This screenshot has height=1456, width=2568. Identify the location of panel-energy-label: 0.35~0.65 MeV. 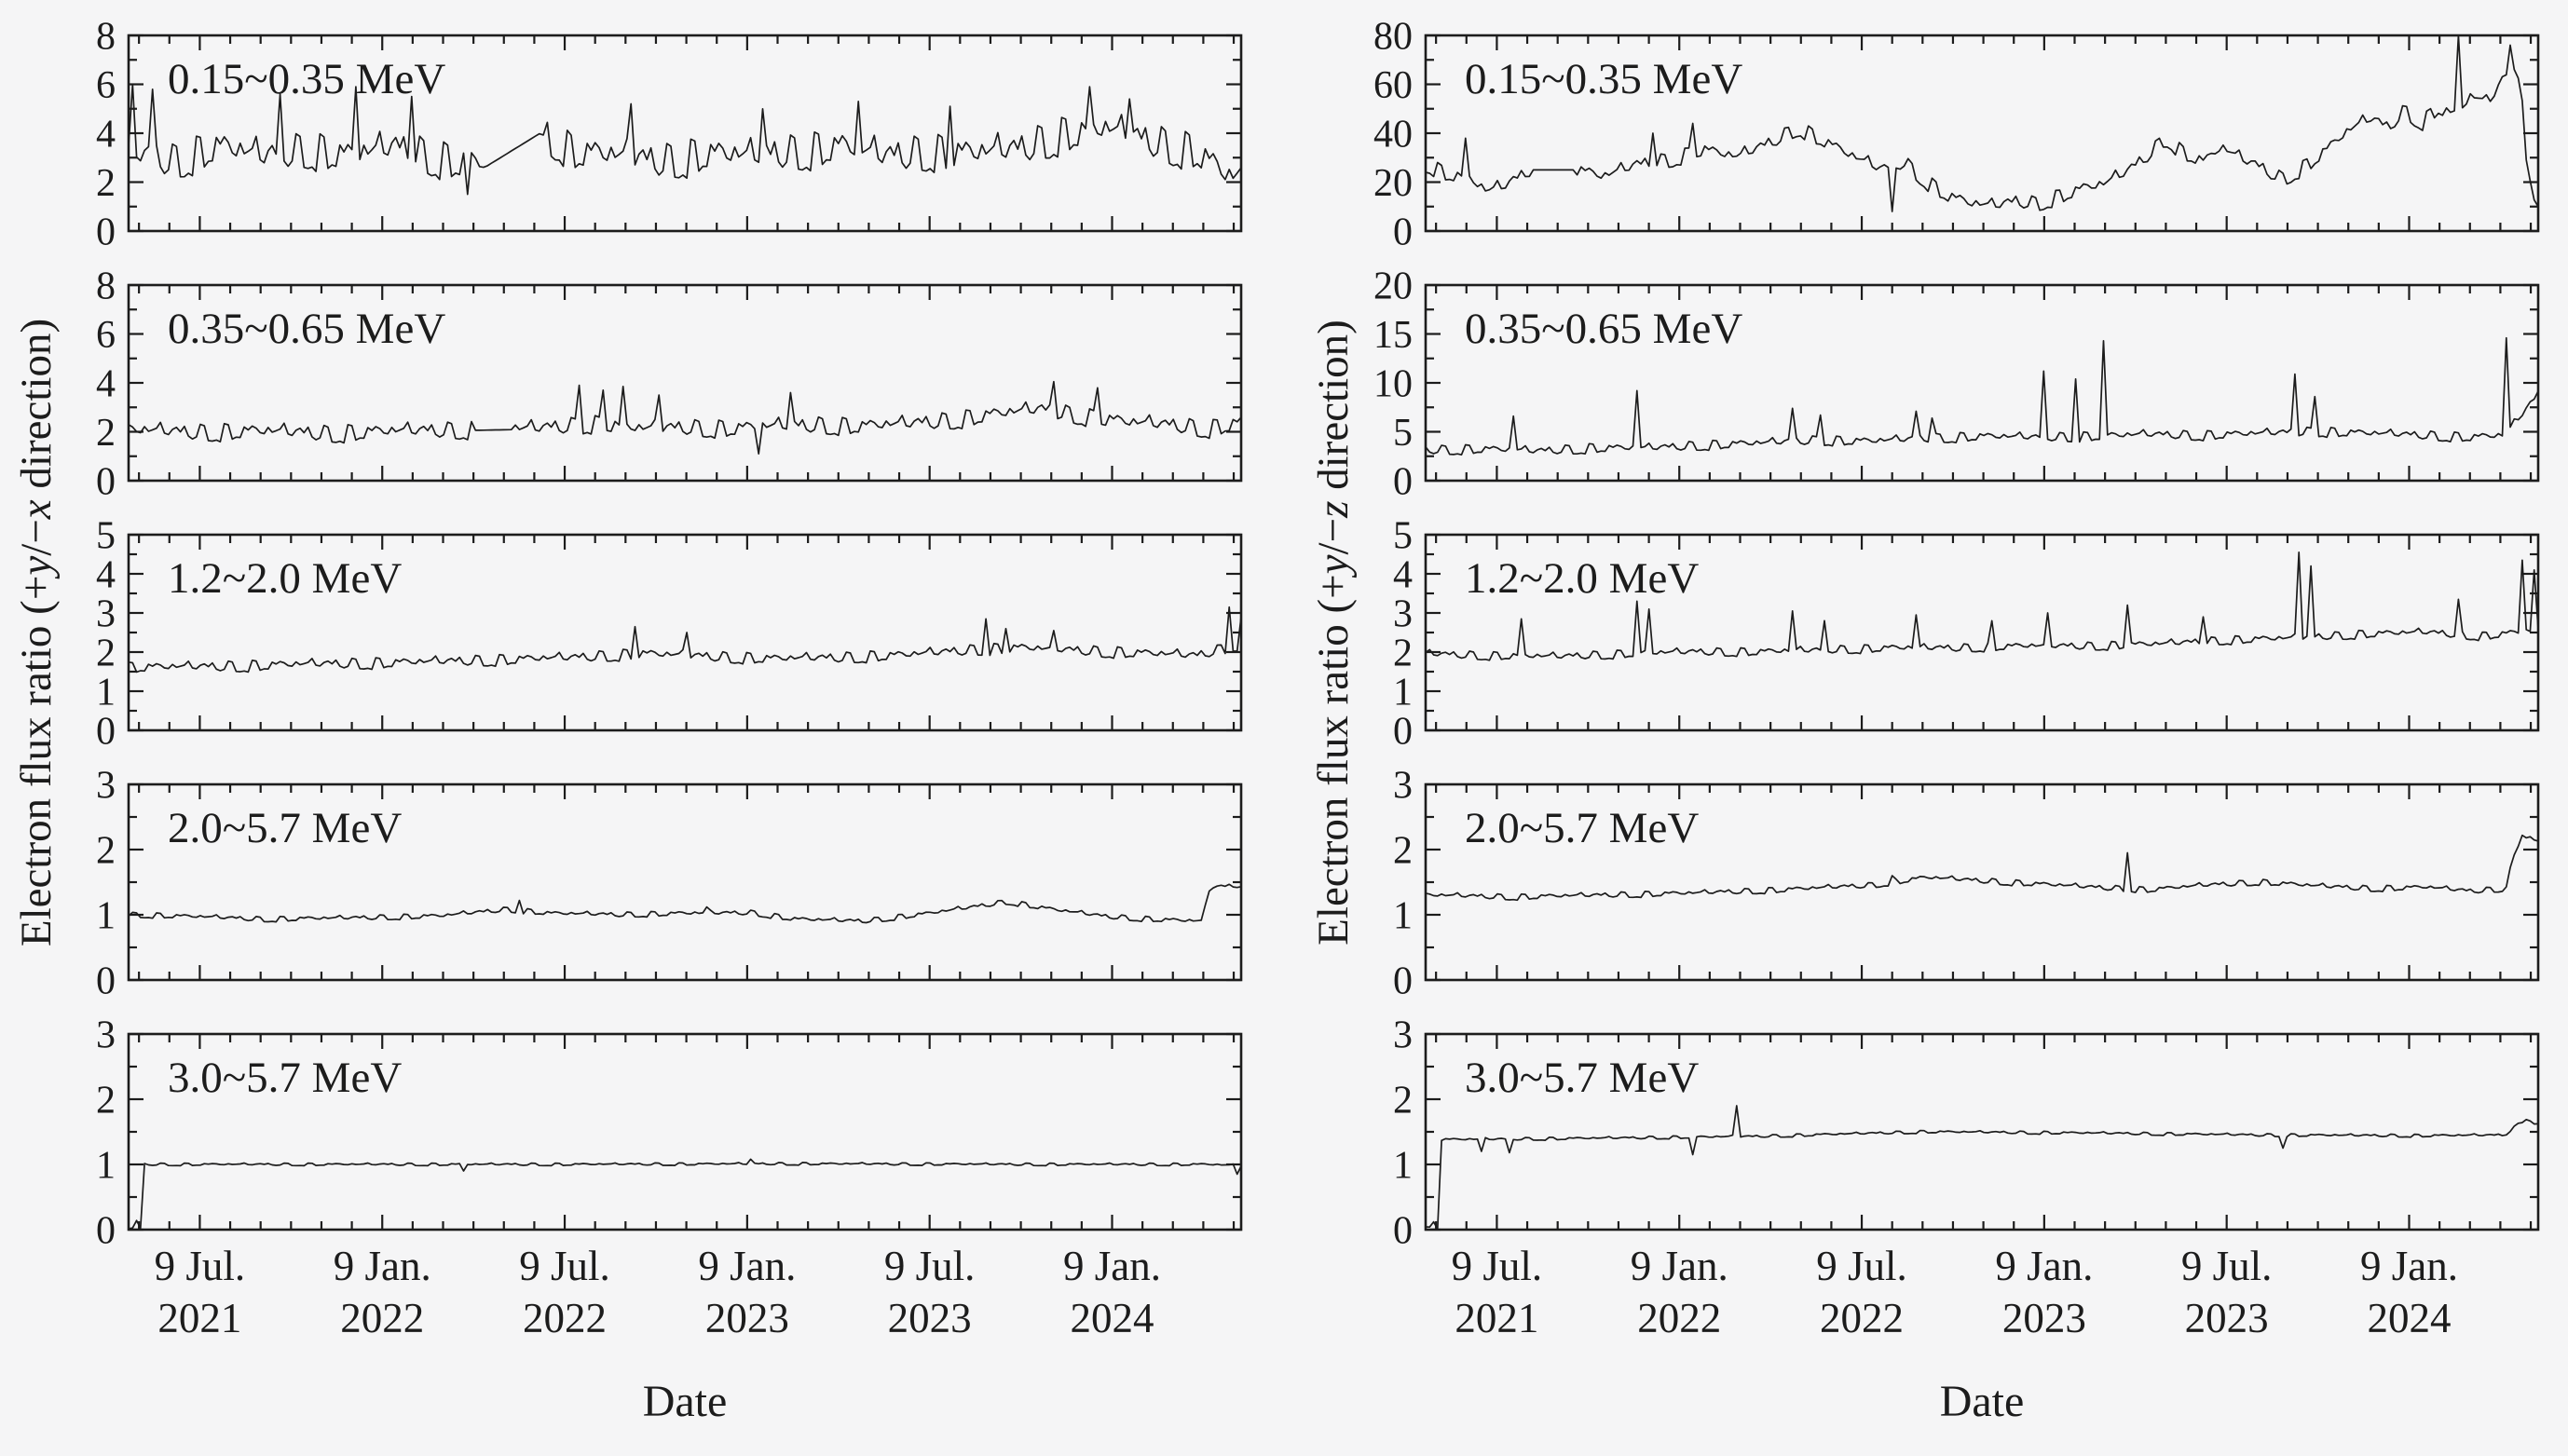
(1603, 329).